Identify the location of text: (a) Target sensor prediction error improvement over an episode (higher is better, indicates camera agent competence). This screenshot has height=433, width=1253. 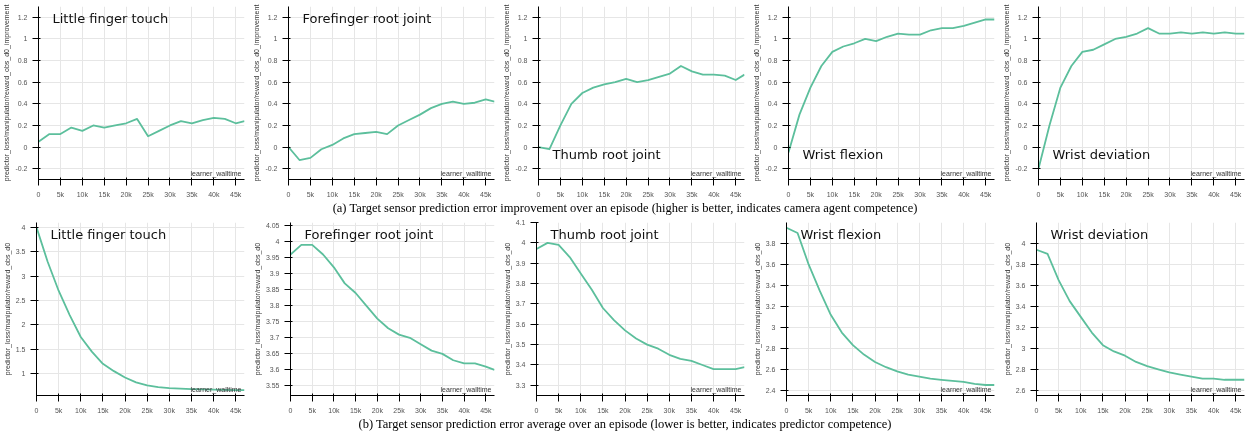
(625, 208).